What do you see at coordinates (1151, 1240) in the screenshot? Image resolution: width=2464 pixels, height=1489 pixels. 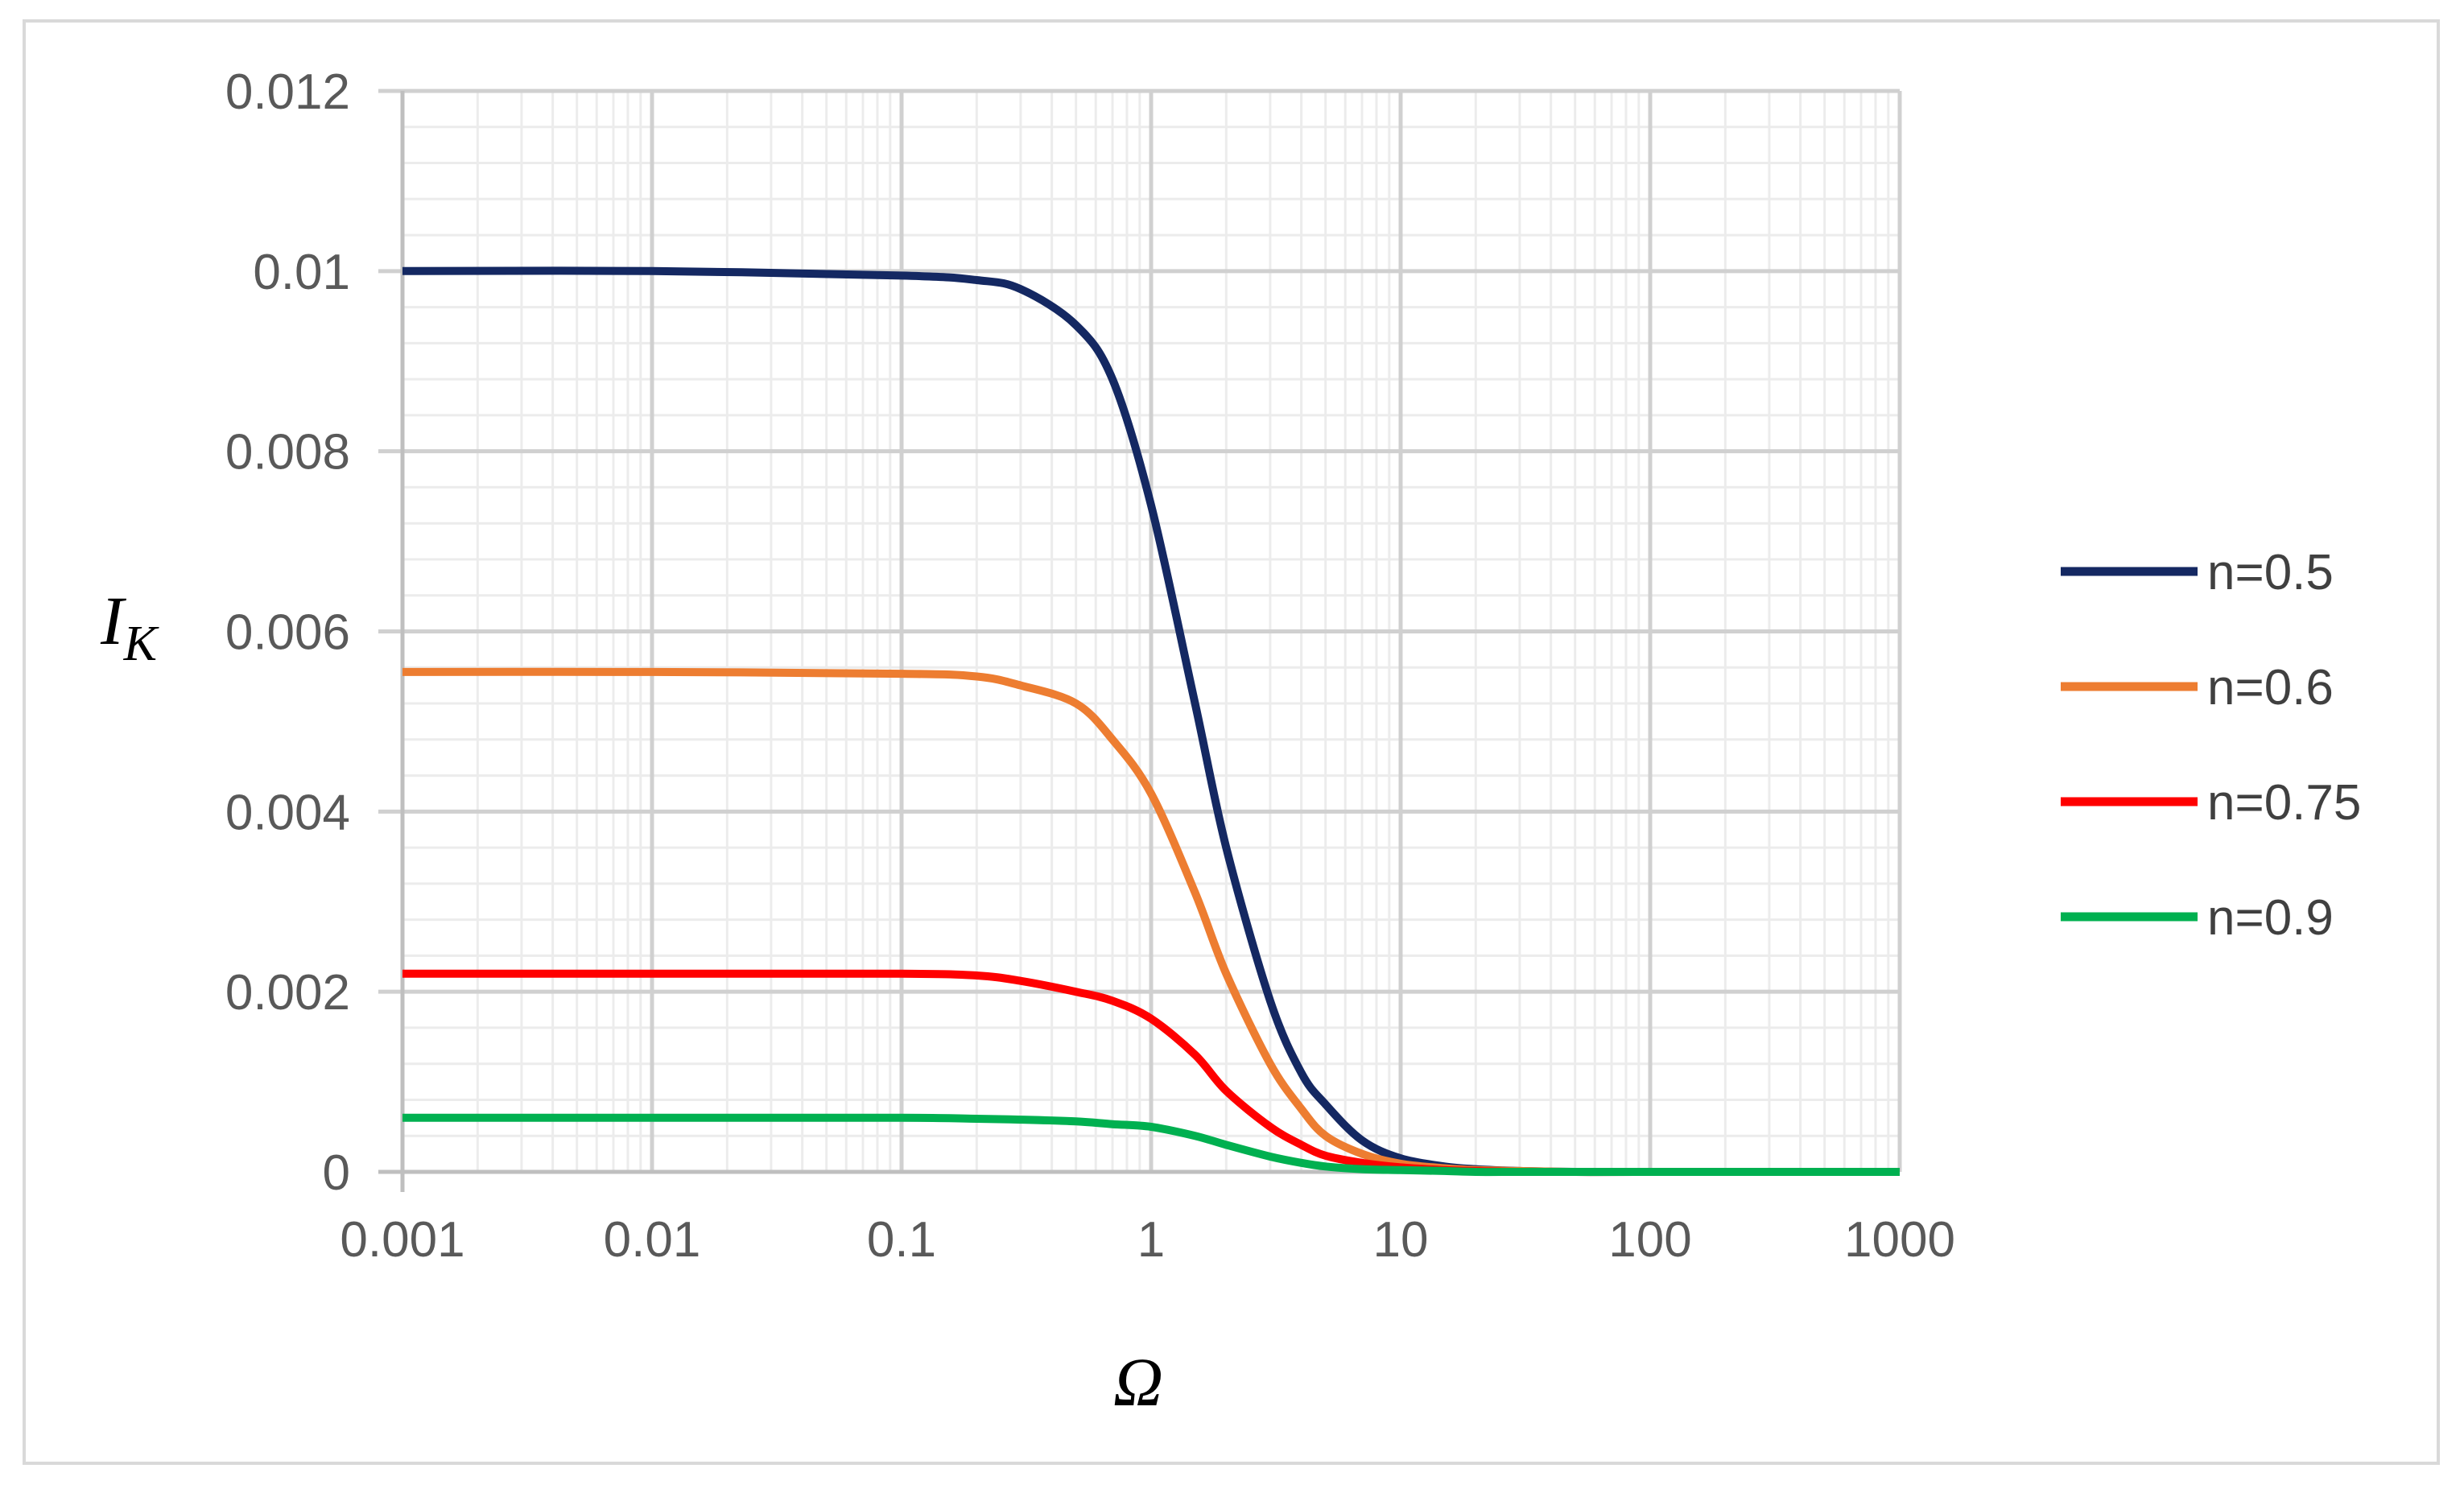 I see `x-tick-label: 1` at bounding box center [1151, 1240].